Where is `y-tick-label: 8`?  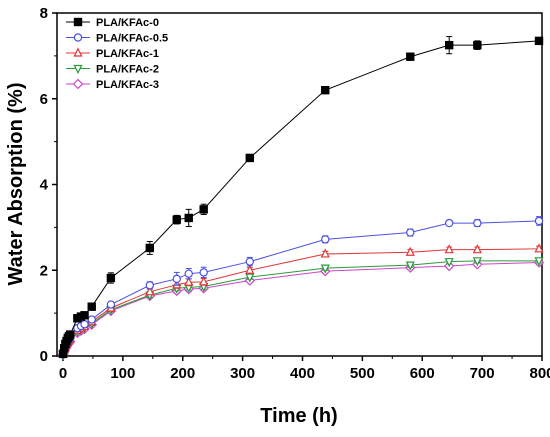 y-tick-label: 8 is located at coordinates (44, 13).